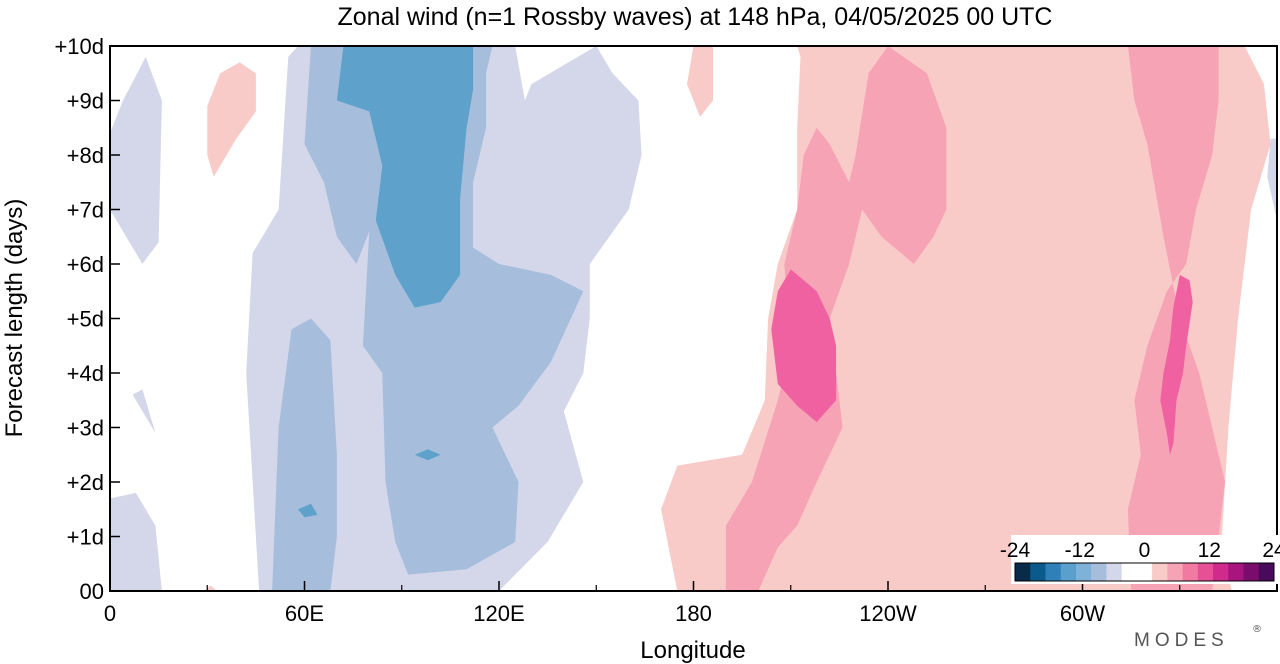 Image resolution: width=1280 pixels, height=664 pixels. Describe the element at coordinates (92, 591) in the screenshot. I see `y-tick-label-0: 00` at that location.